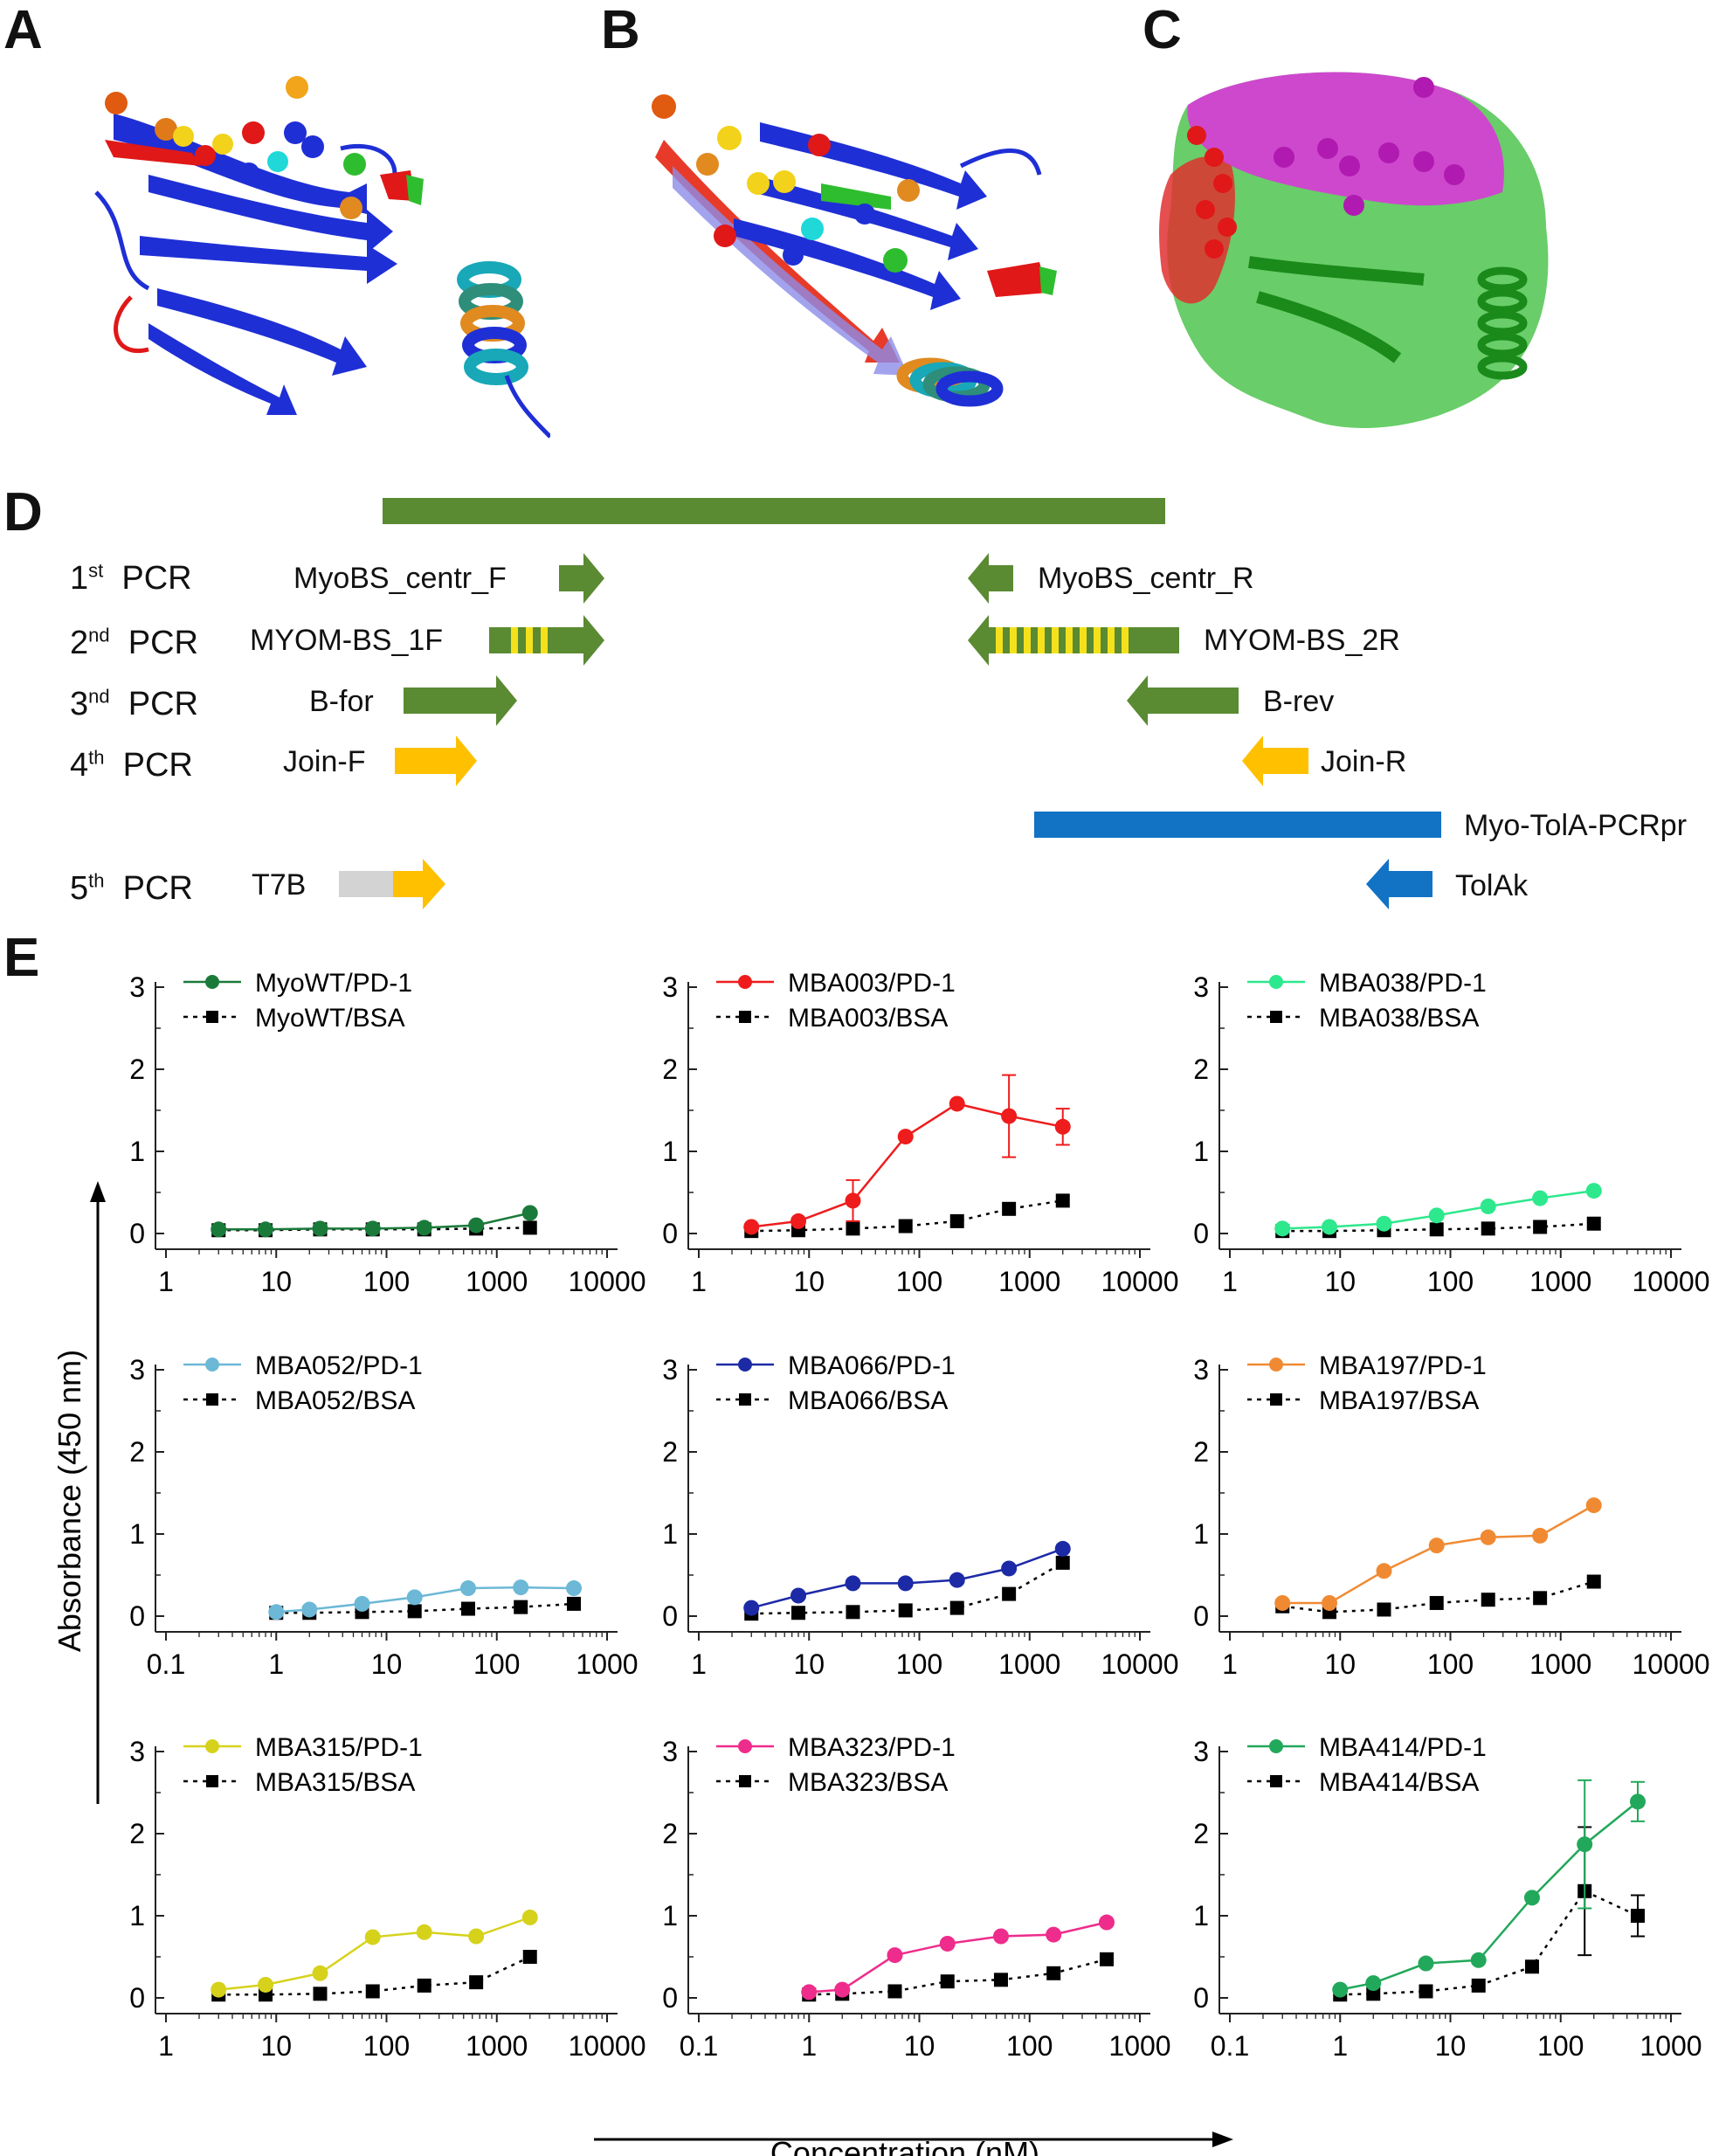 This screenshot has width=1712, height=2156. Describe the element at coordinates (21, 958) in the screenshot. I see `panel-label-e: E` at that location.